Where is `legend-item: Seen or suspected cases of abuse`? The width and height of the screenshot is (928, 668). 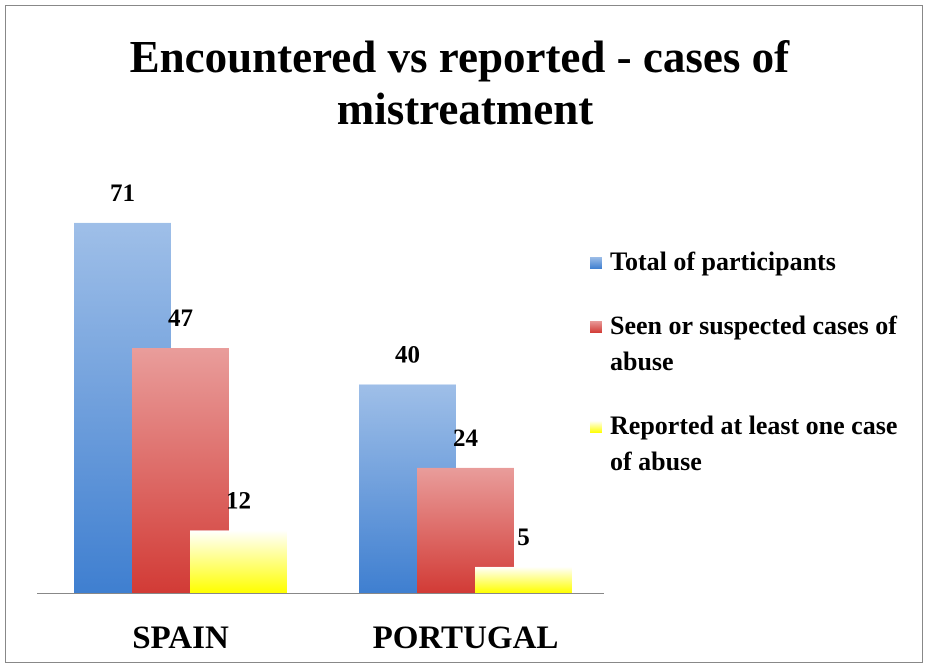 legend-item: Seen or suspected cases of abuse is located at coordinates (750, 344).